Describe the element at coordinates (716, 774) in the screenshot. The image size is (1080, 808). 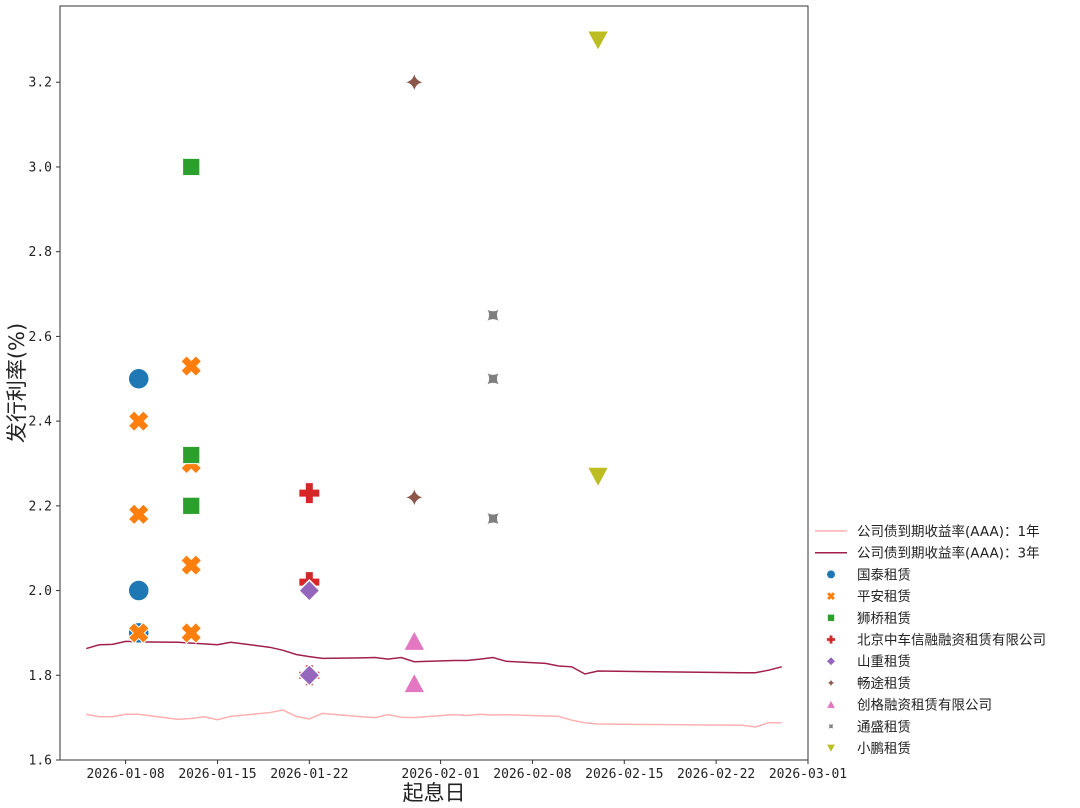
I see `x-tick-label-7: 2026-02-22` at that location.